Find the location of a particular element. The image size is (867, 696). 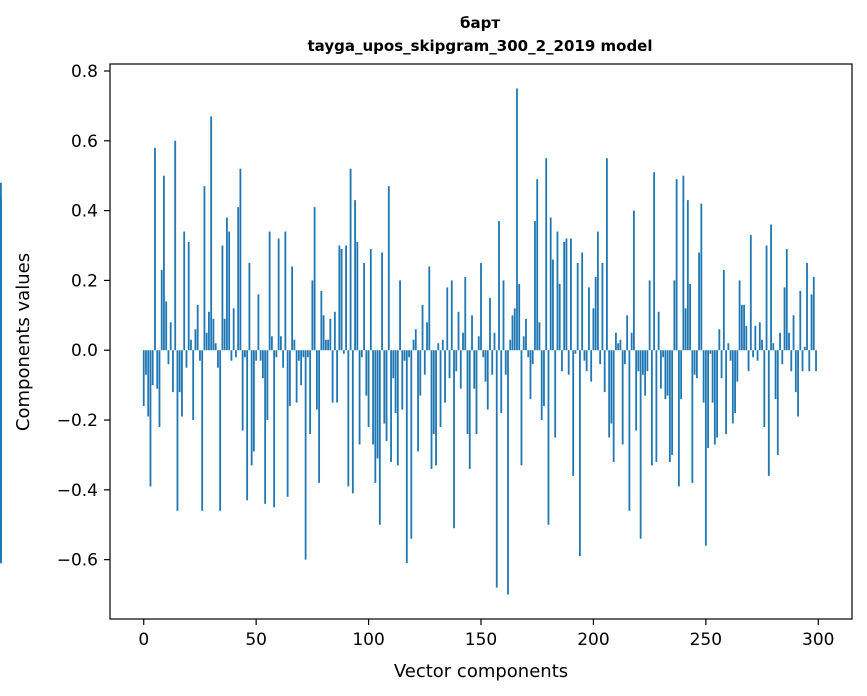

y-tick-label: −0.2 is located at coordinates (77, 421).